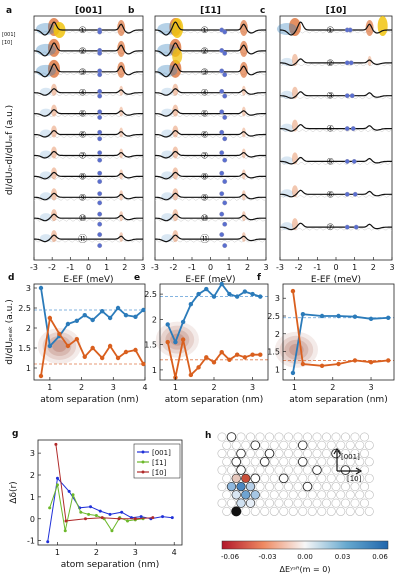  Describe the element at coordinates (210, 11) in the screenshot. I see `panel-title: [1̄1]` at that location.